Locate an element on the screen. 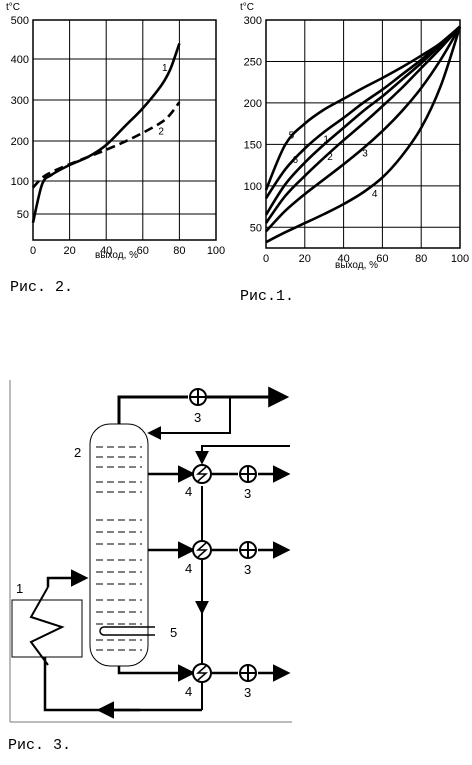  caption-fig2: Рис. 2. is located at coordinates (41, 287).